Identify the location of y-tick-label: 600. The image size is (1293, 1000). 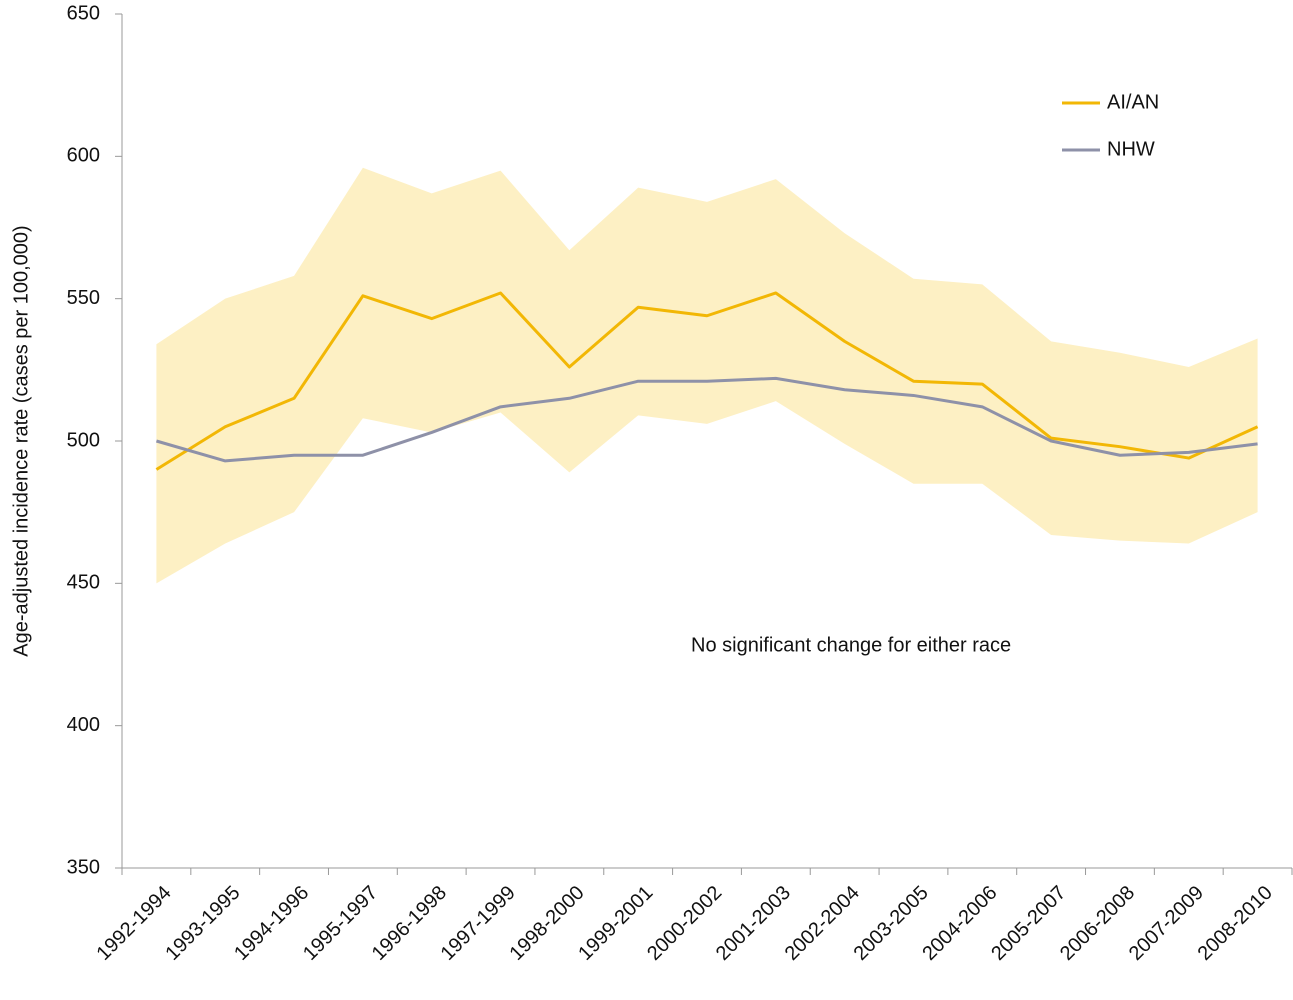
(83, 156).